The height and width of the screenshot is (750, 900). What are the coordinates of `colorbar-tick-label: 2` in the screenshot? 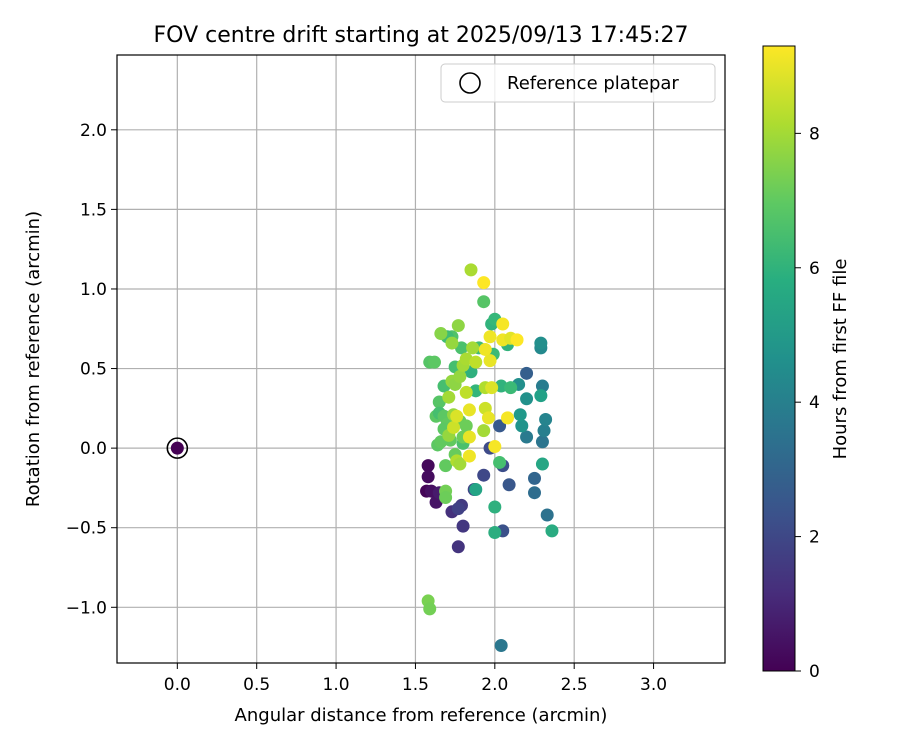 It's located at (814, 538).